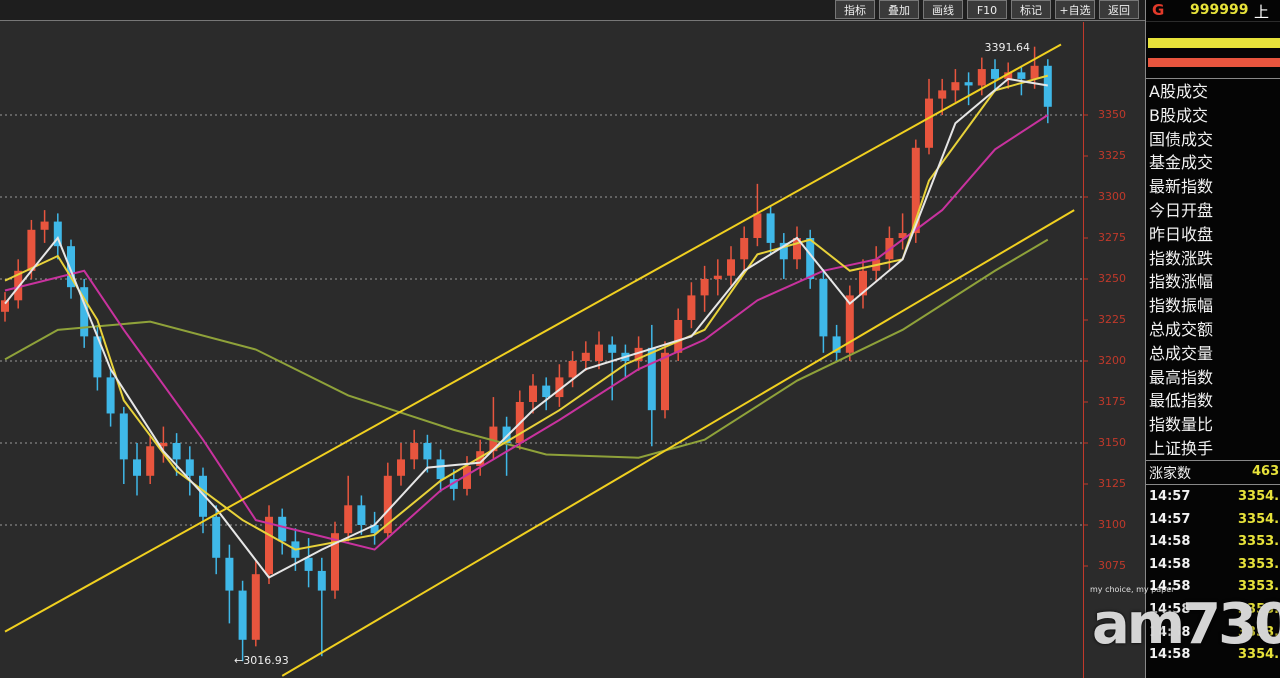 The width and height of the screenshot is (1280, 678). Describe the element at coordinates (1181, 187) in the screenshot. I see `panel-label: 最新指数` at that location.